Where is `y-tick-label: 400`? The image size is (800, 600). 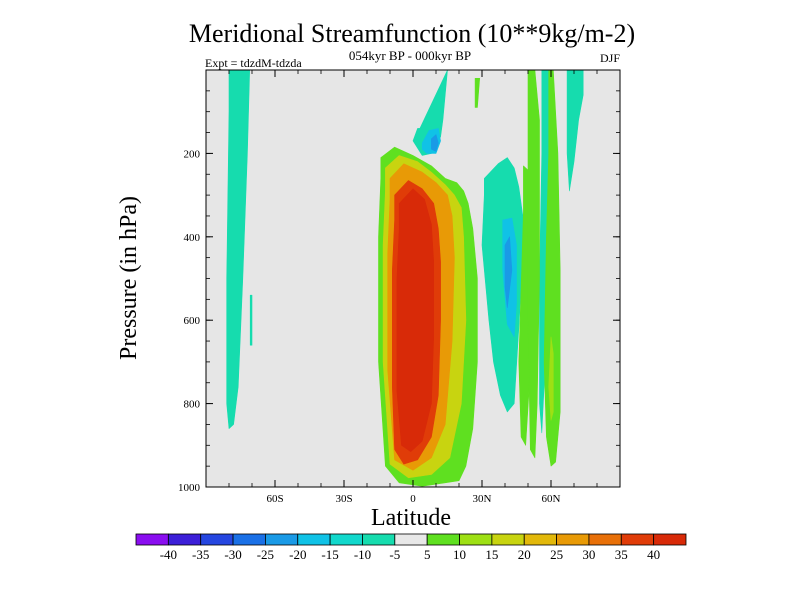 y-tick-label: 400 is located at coordinates (192, 238).